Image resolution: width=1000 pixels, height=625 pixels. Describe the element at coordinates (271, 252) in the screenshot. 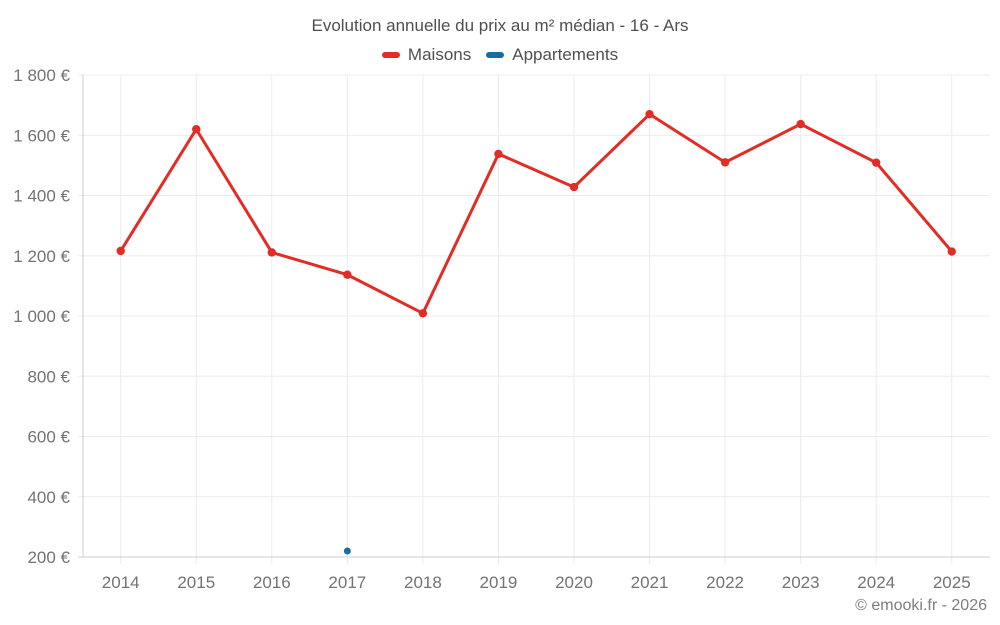

I see `maisons-point-2016` at that location.